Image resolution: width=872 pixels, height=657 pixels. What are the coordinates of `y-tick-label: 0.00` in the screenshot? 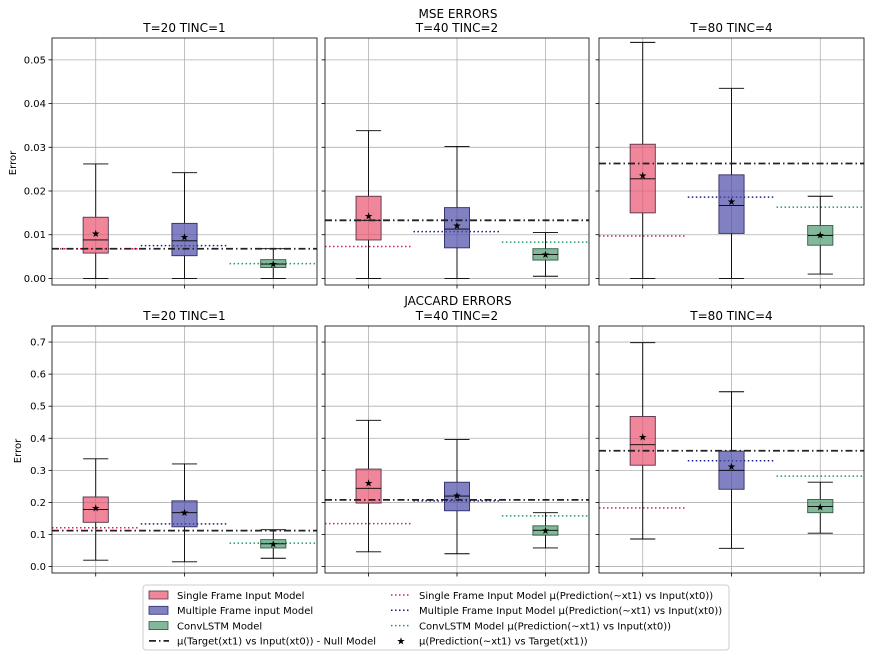 It's located at (35, 279).